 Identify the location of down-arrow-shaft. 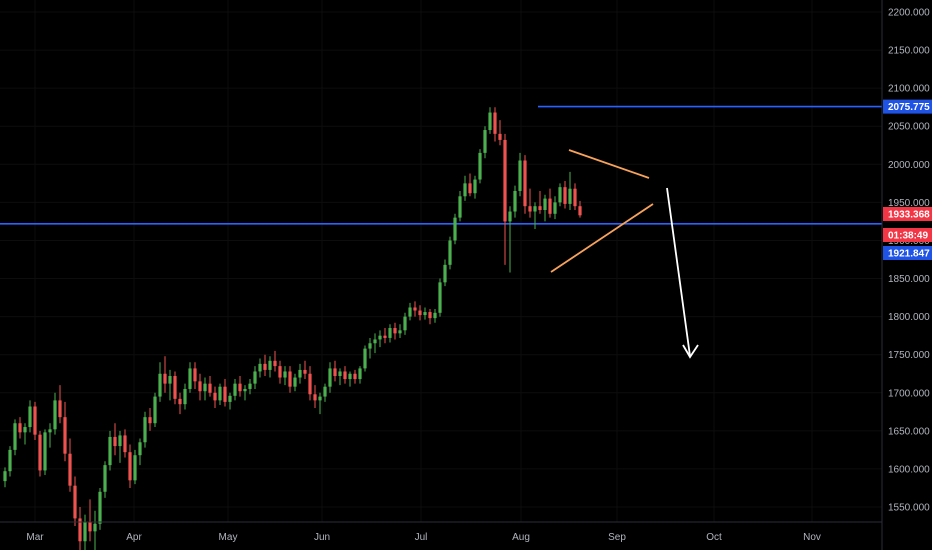
(678, 272).